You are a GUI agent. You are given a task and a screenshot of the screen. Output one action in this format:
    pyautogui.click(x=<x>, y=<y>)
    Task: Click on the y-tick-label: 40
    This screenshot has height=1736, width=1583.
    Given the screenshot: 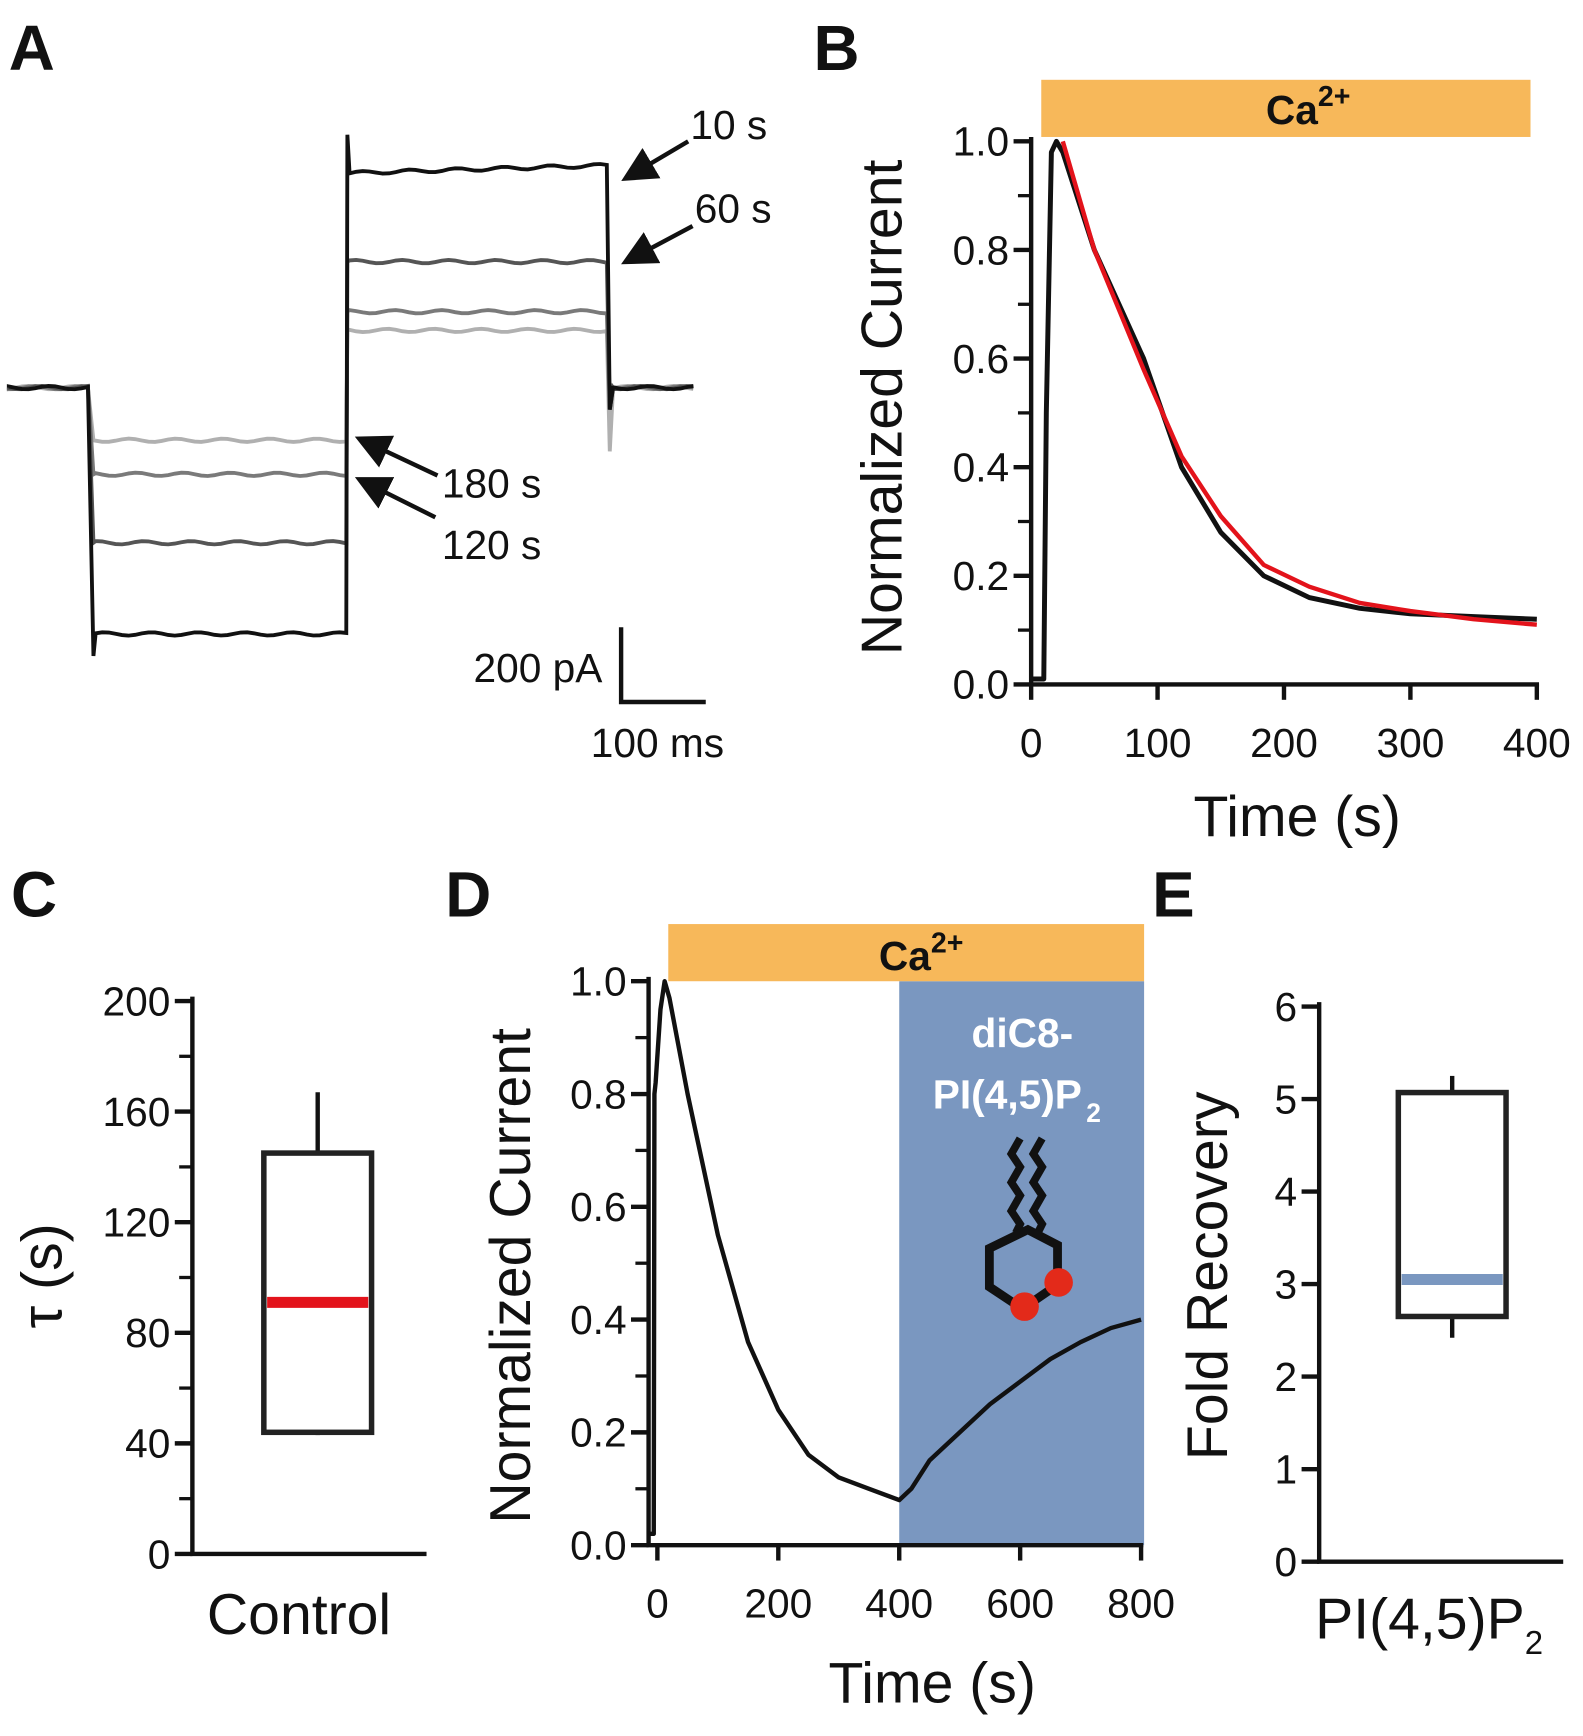 What is the action you would take?
    pyautogui.click(x=147, y=1444)
    